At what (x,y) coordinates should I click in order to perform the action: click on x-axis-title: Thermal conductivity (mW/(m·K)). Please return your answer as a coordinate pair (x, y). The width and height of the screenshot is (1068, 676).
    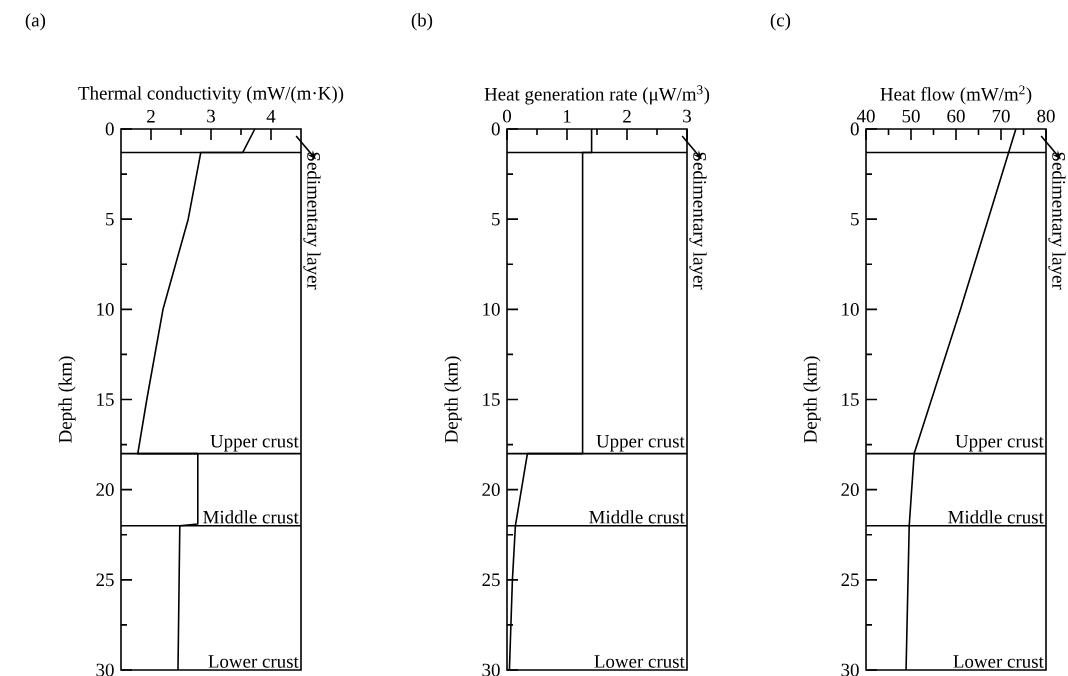
    Looking at the image, I should click on (211, 95).